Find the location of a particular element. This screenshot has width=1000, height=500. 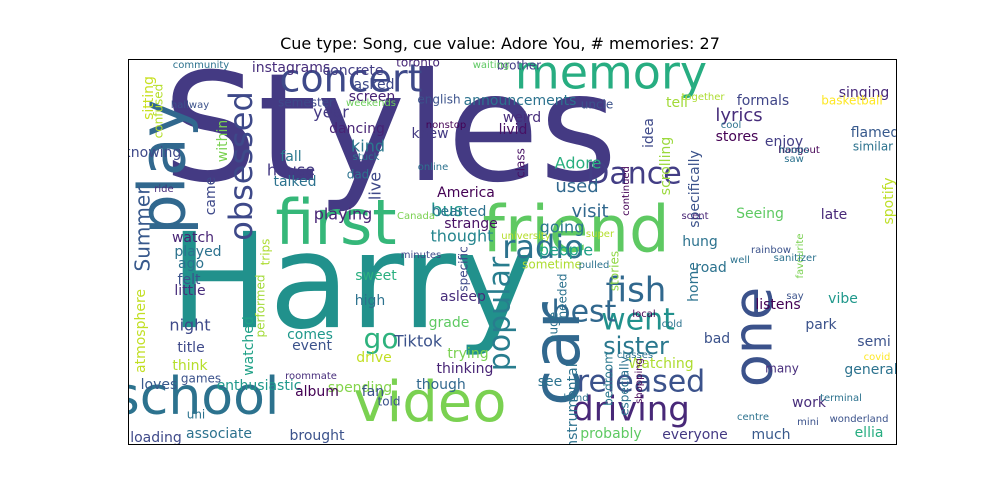

cloud-word-used: used is located at coordinates (576, 186).